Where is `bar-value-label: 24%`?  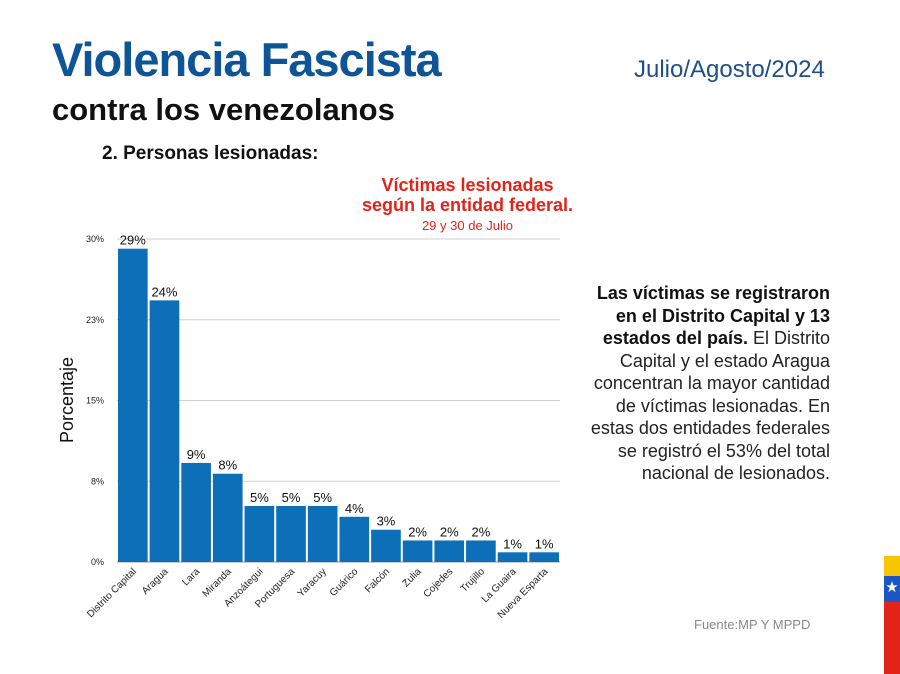
bar-value-label: 24% is located at coordinates (164, 291).